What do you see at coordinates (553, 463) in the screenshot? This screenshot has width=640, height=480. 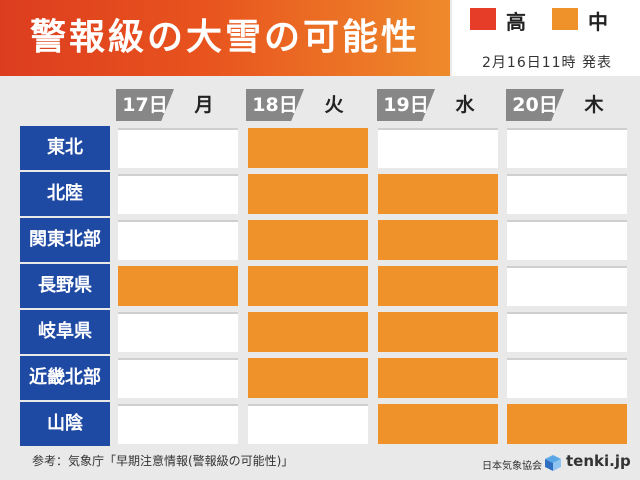 I see `tenki-logo-icon` at bounding box center [553, 463].